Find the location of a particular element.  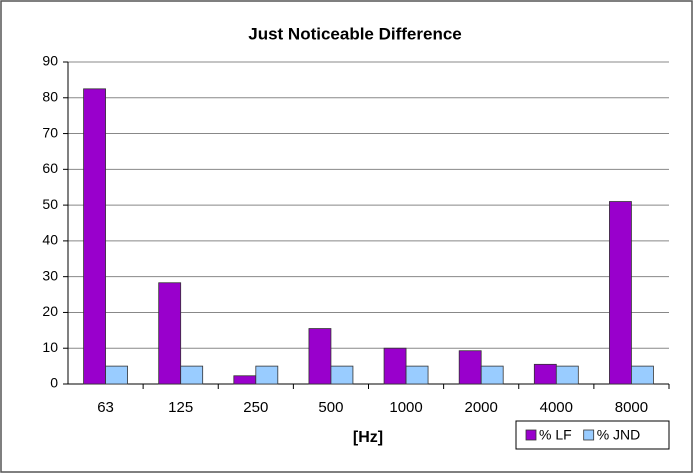

x-axis-label: [Hz] is located at coordinates (368, 437).